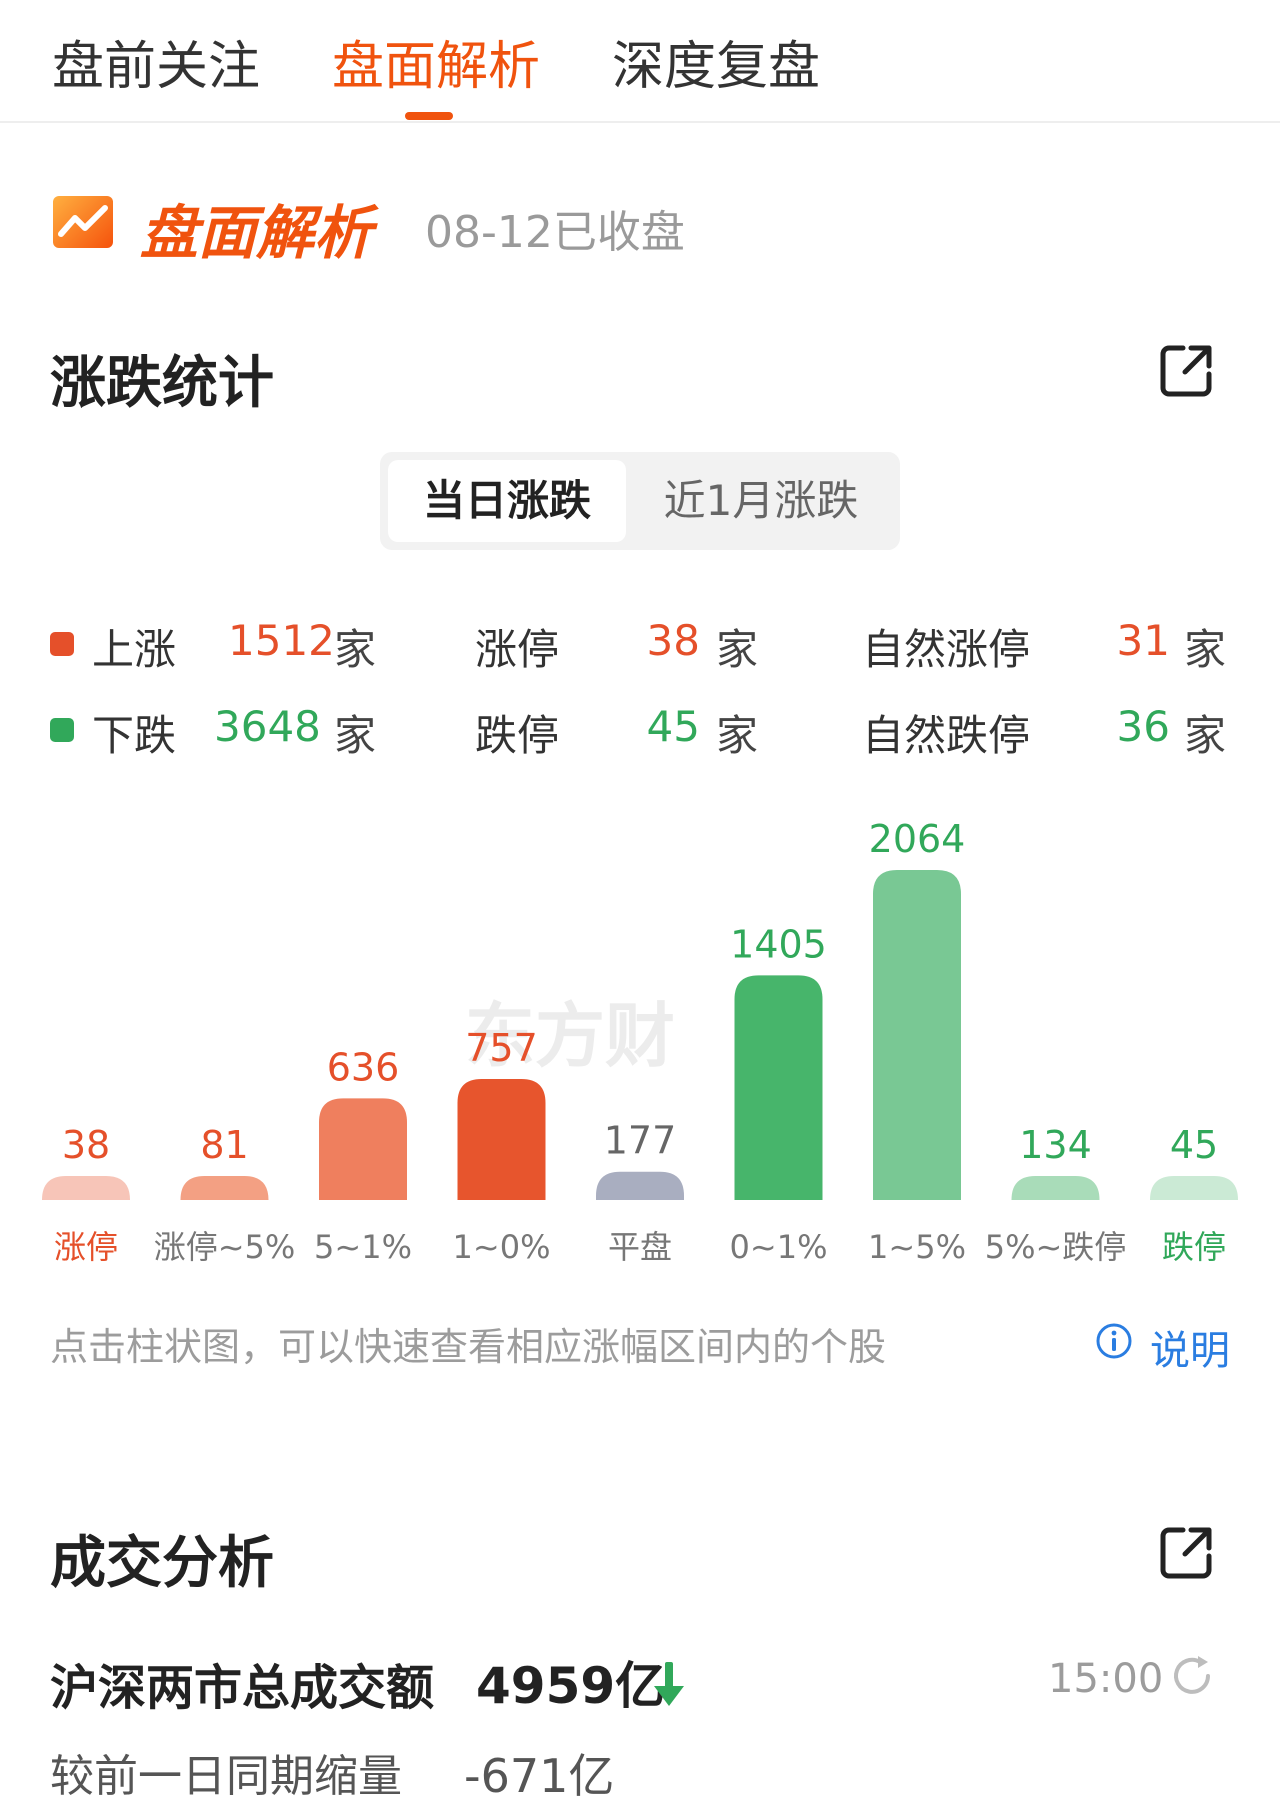 The image size is (1280, 1806). Describe the element at coordinates (640, 1247) in the screenshot. I see `category-label: 平盘` at that location.